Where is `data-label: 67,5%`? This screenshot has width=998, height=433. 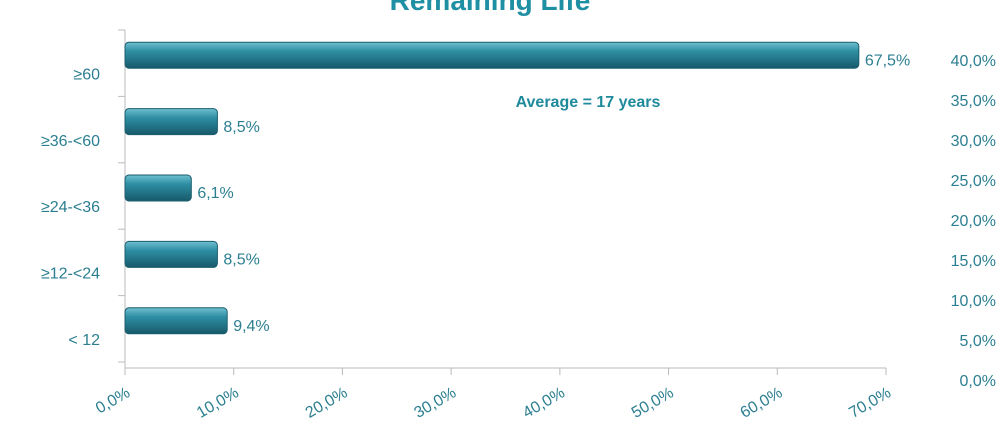 data-label: 67,5% is located at coordinates (887, 60).